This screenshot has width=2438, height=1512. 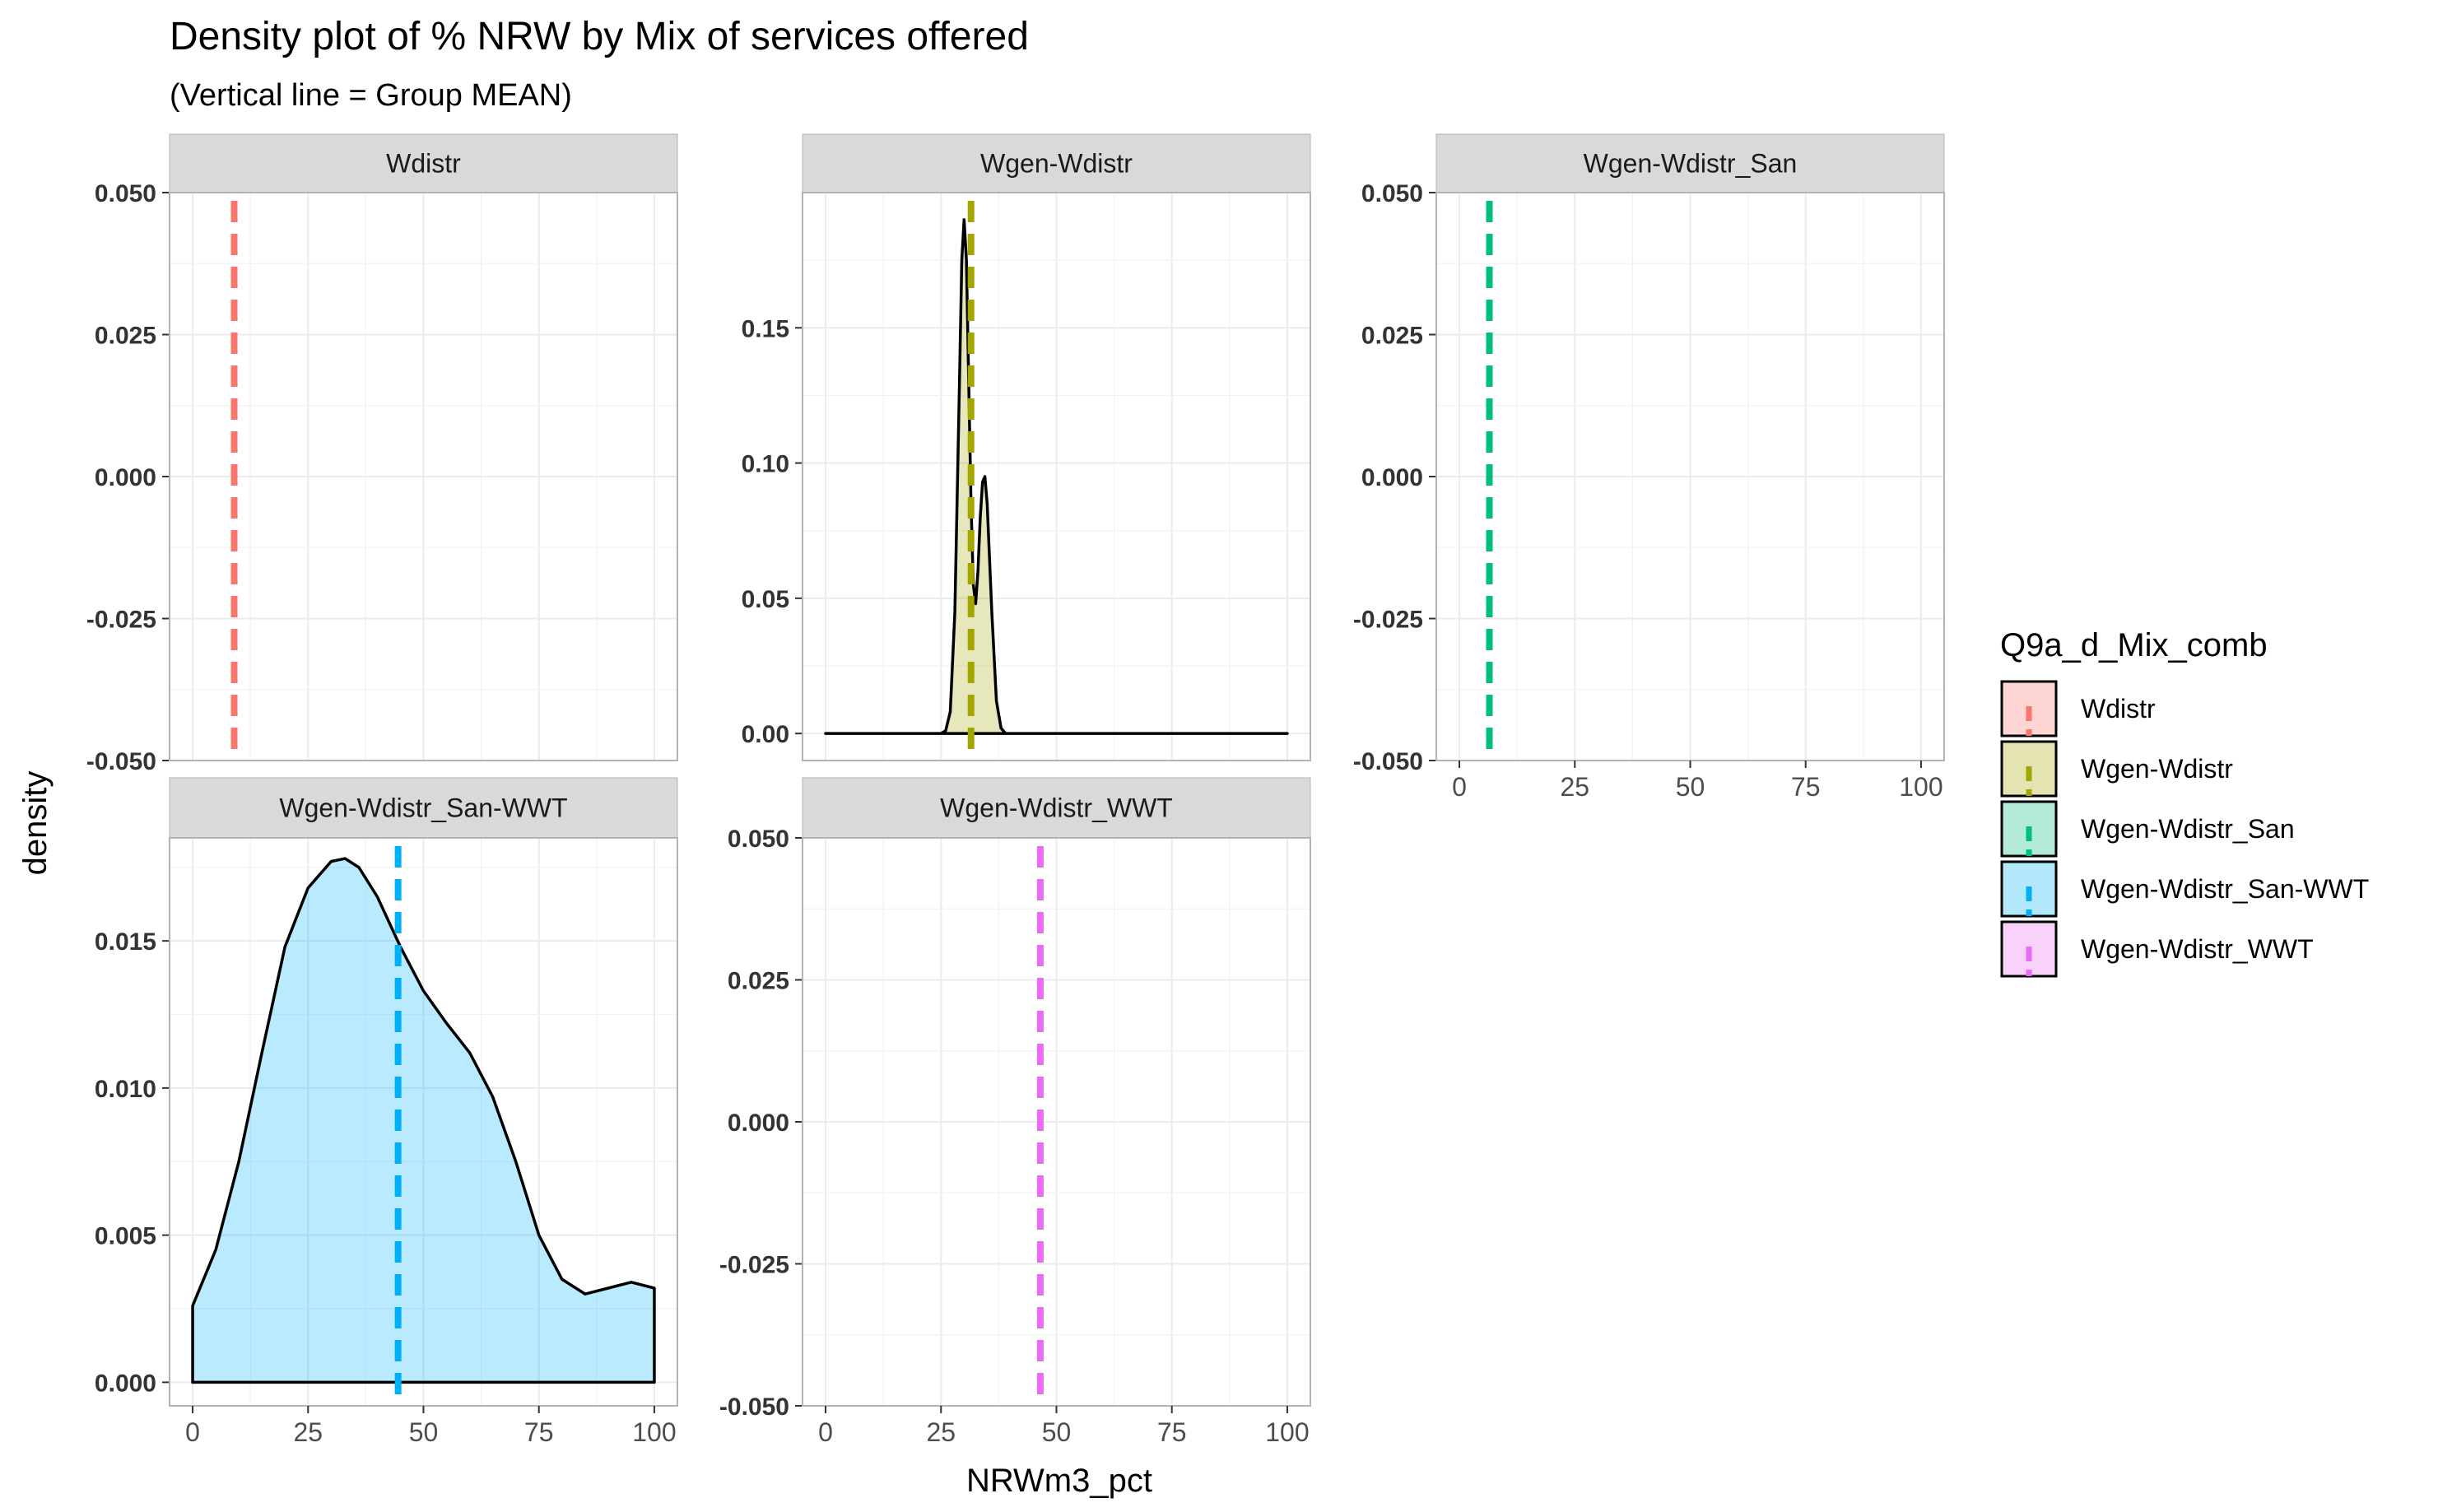 What do you see at coordinates (765, 328) in the screenshot?
I see `y-tick-label: 0.15` at bounding box center [765, 328].